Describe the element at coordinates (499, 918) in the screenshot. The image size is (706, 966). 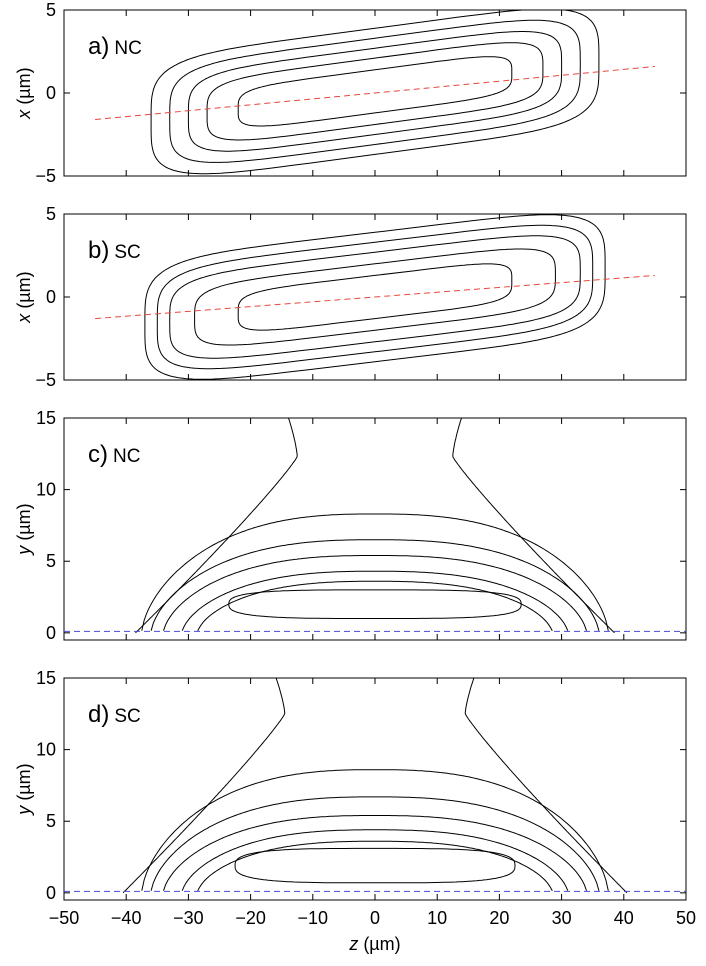
I see `x-tick-label: 20` at that location.